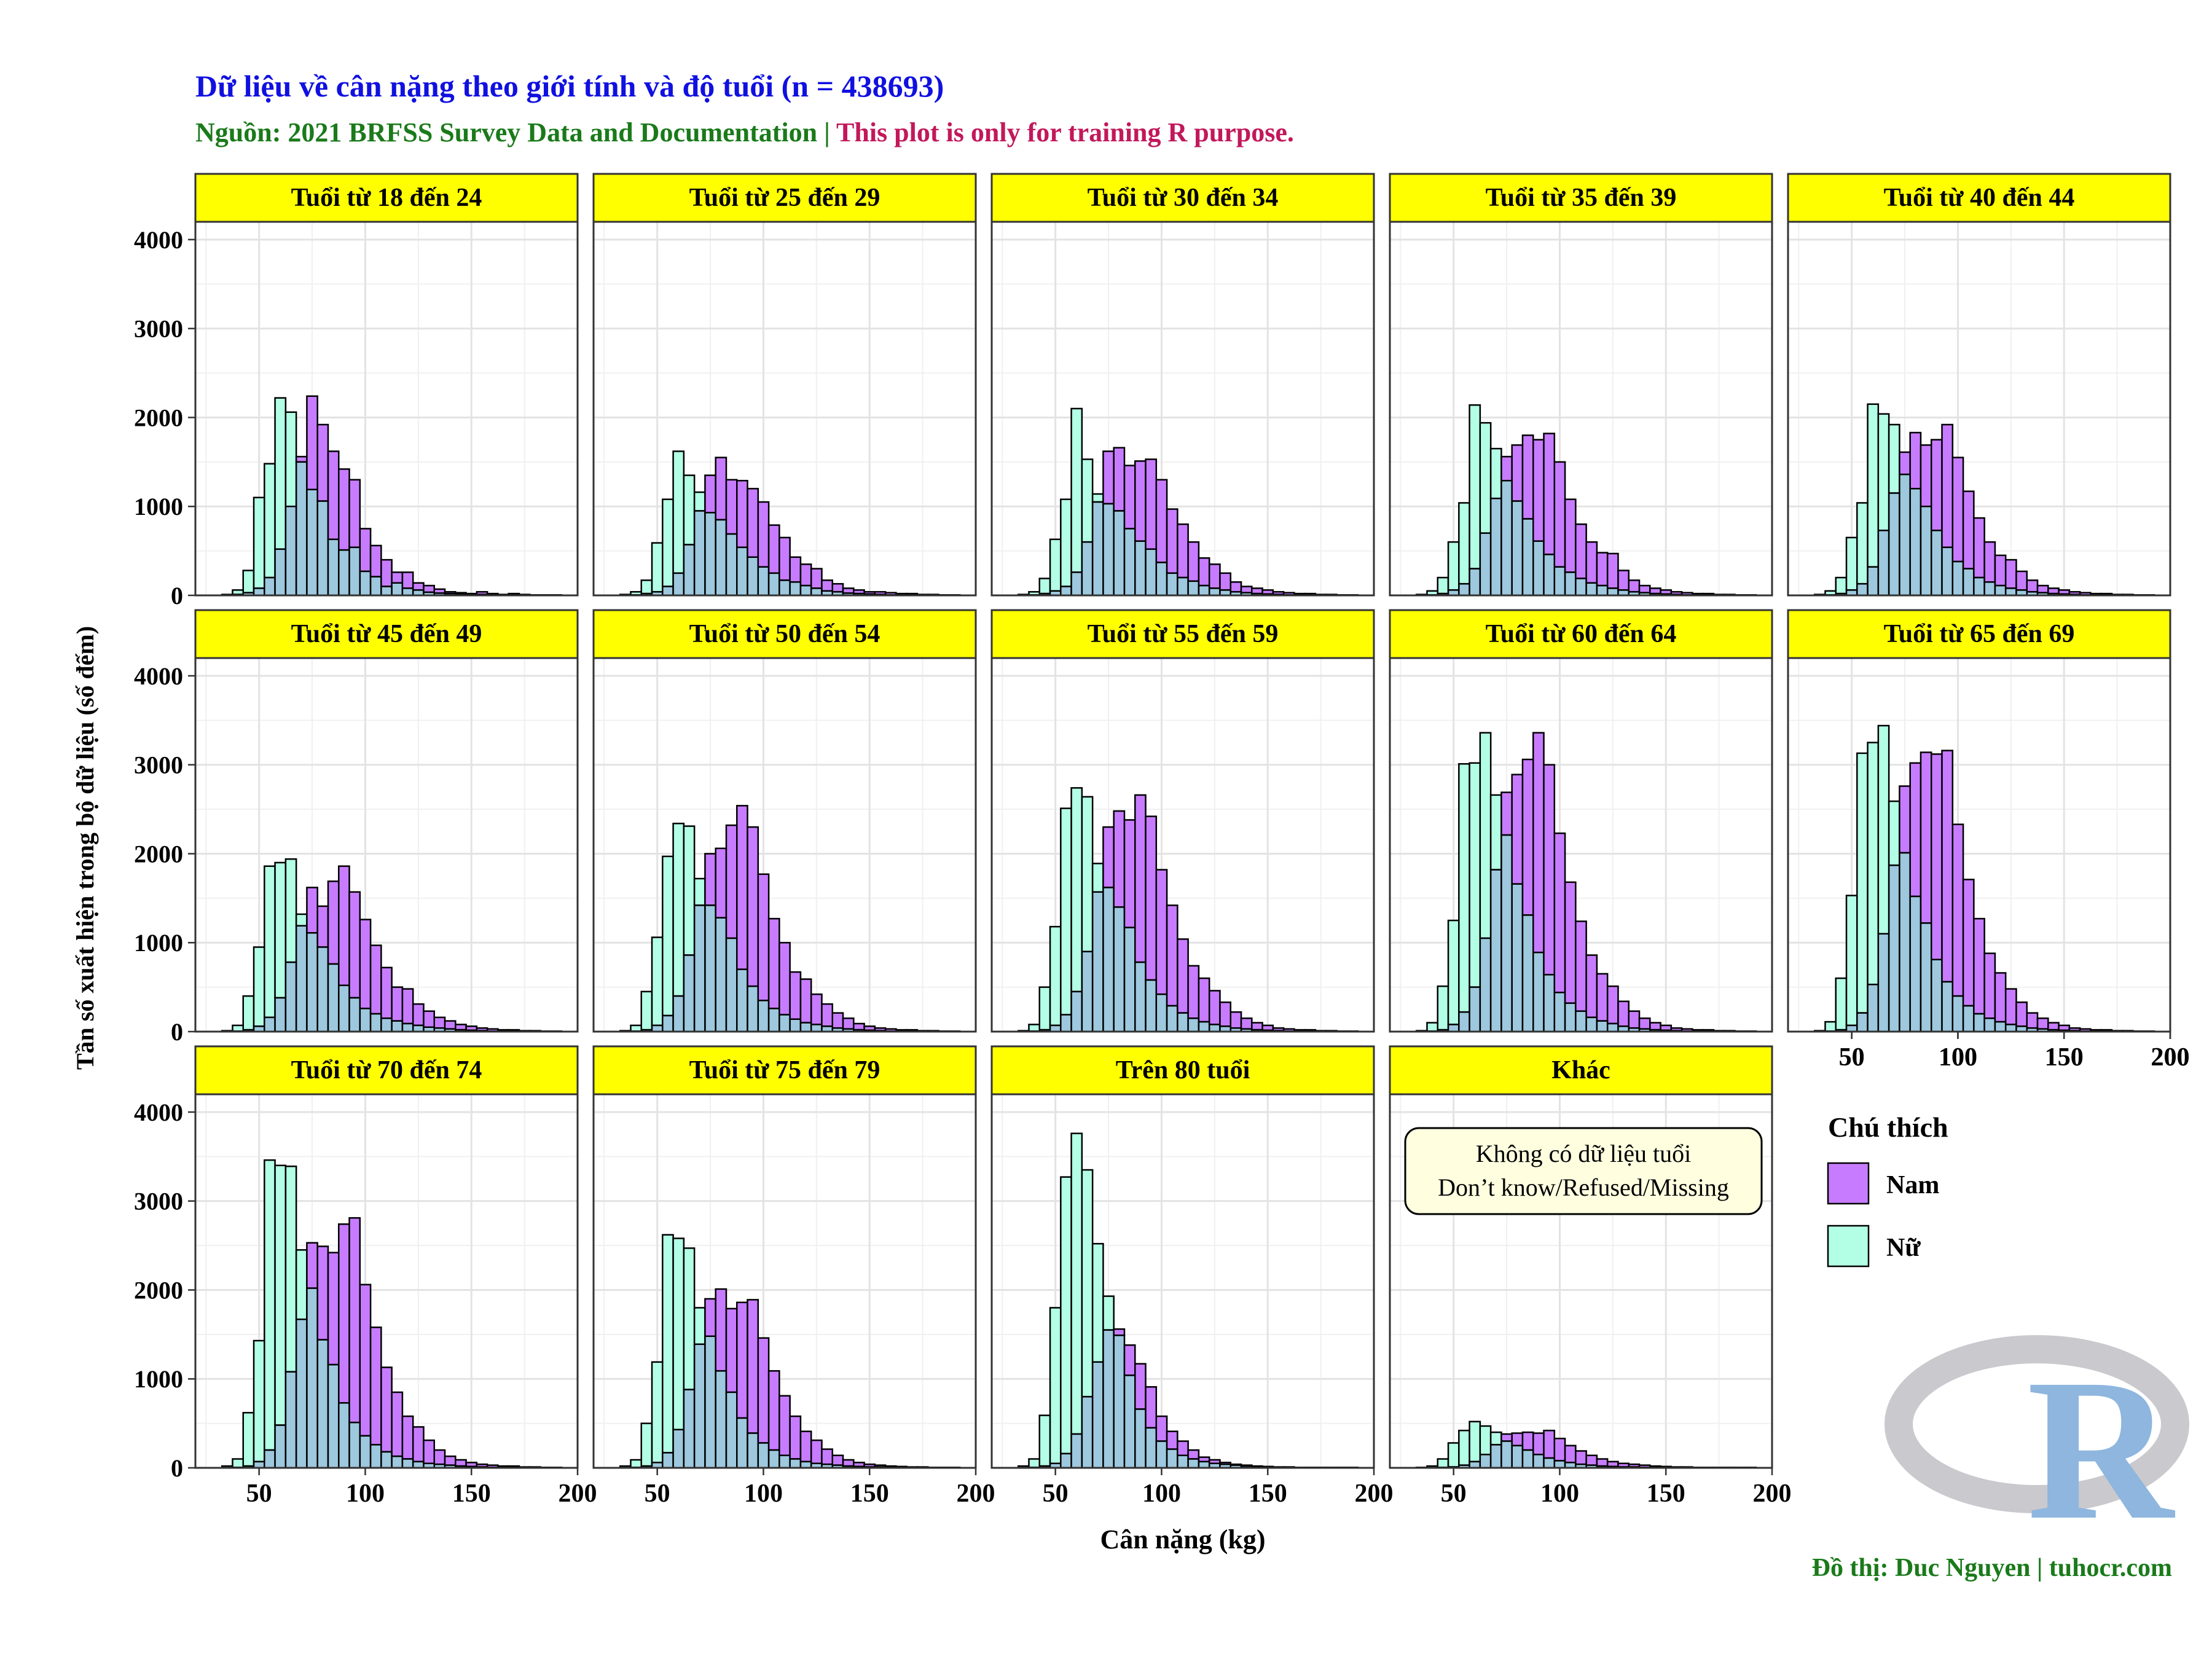 This screenshot has height=1662, width=2212. Describe the element at coordinates (1583, 1187) in the screenshot. I see `annotation-line-2: Don’t know/Refused/Missing` at that location.